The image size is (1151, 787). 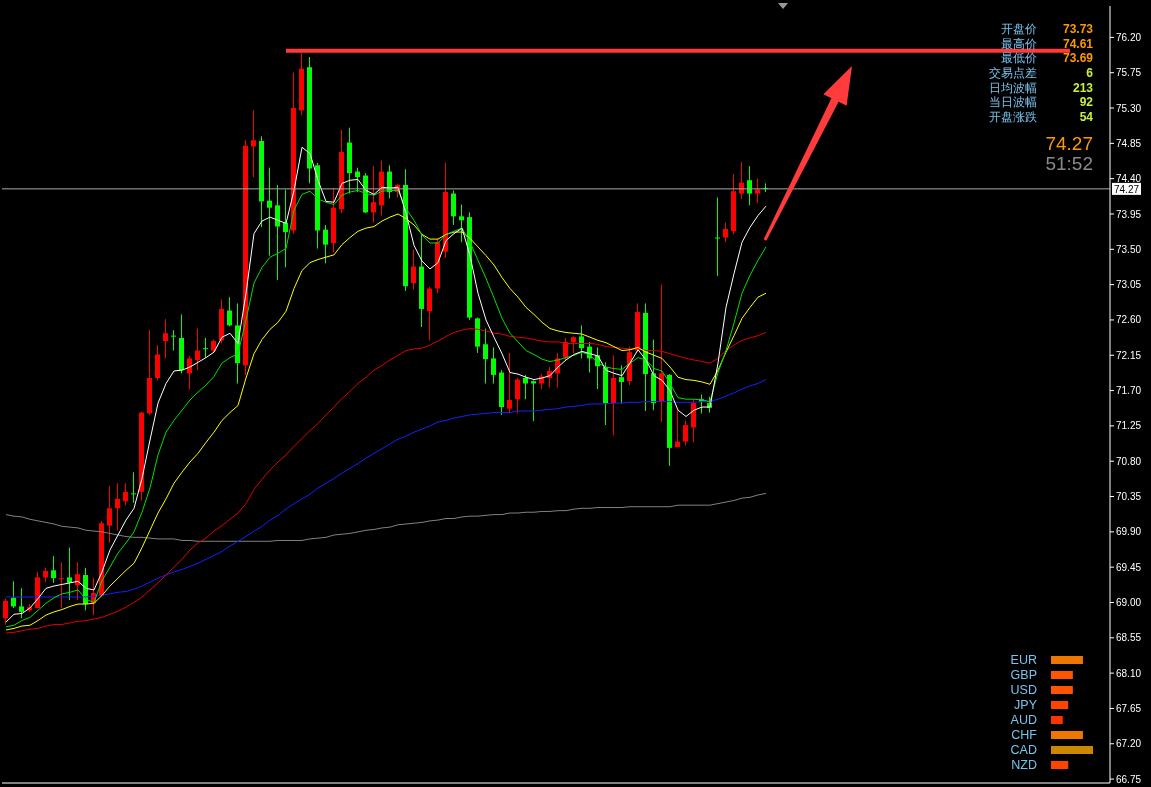 What do you see at coordinates (1129, 320) in the screenshot?
I see `y-tick-label: 72.60` at bounding box center [1129, 320].